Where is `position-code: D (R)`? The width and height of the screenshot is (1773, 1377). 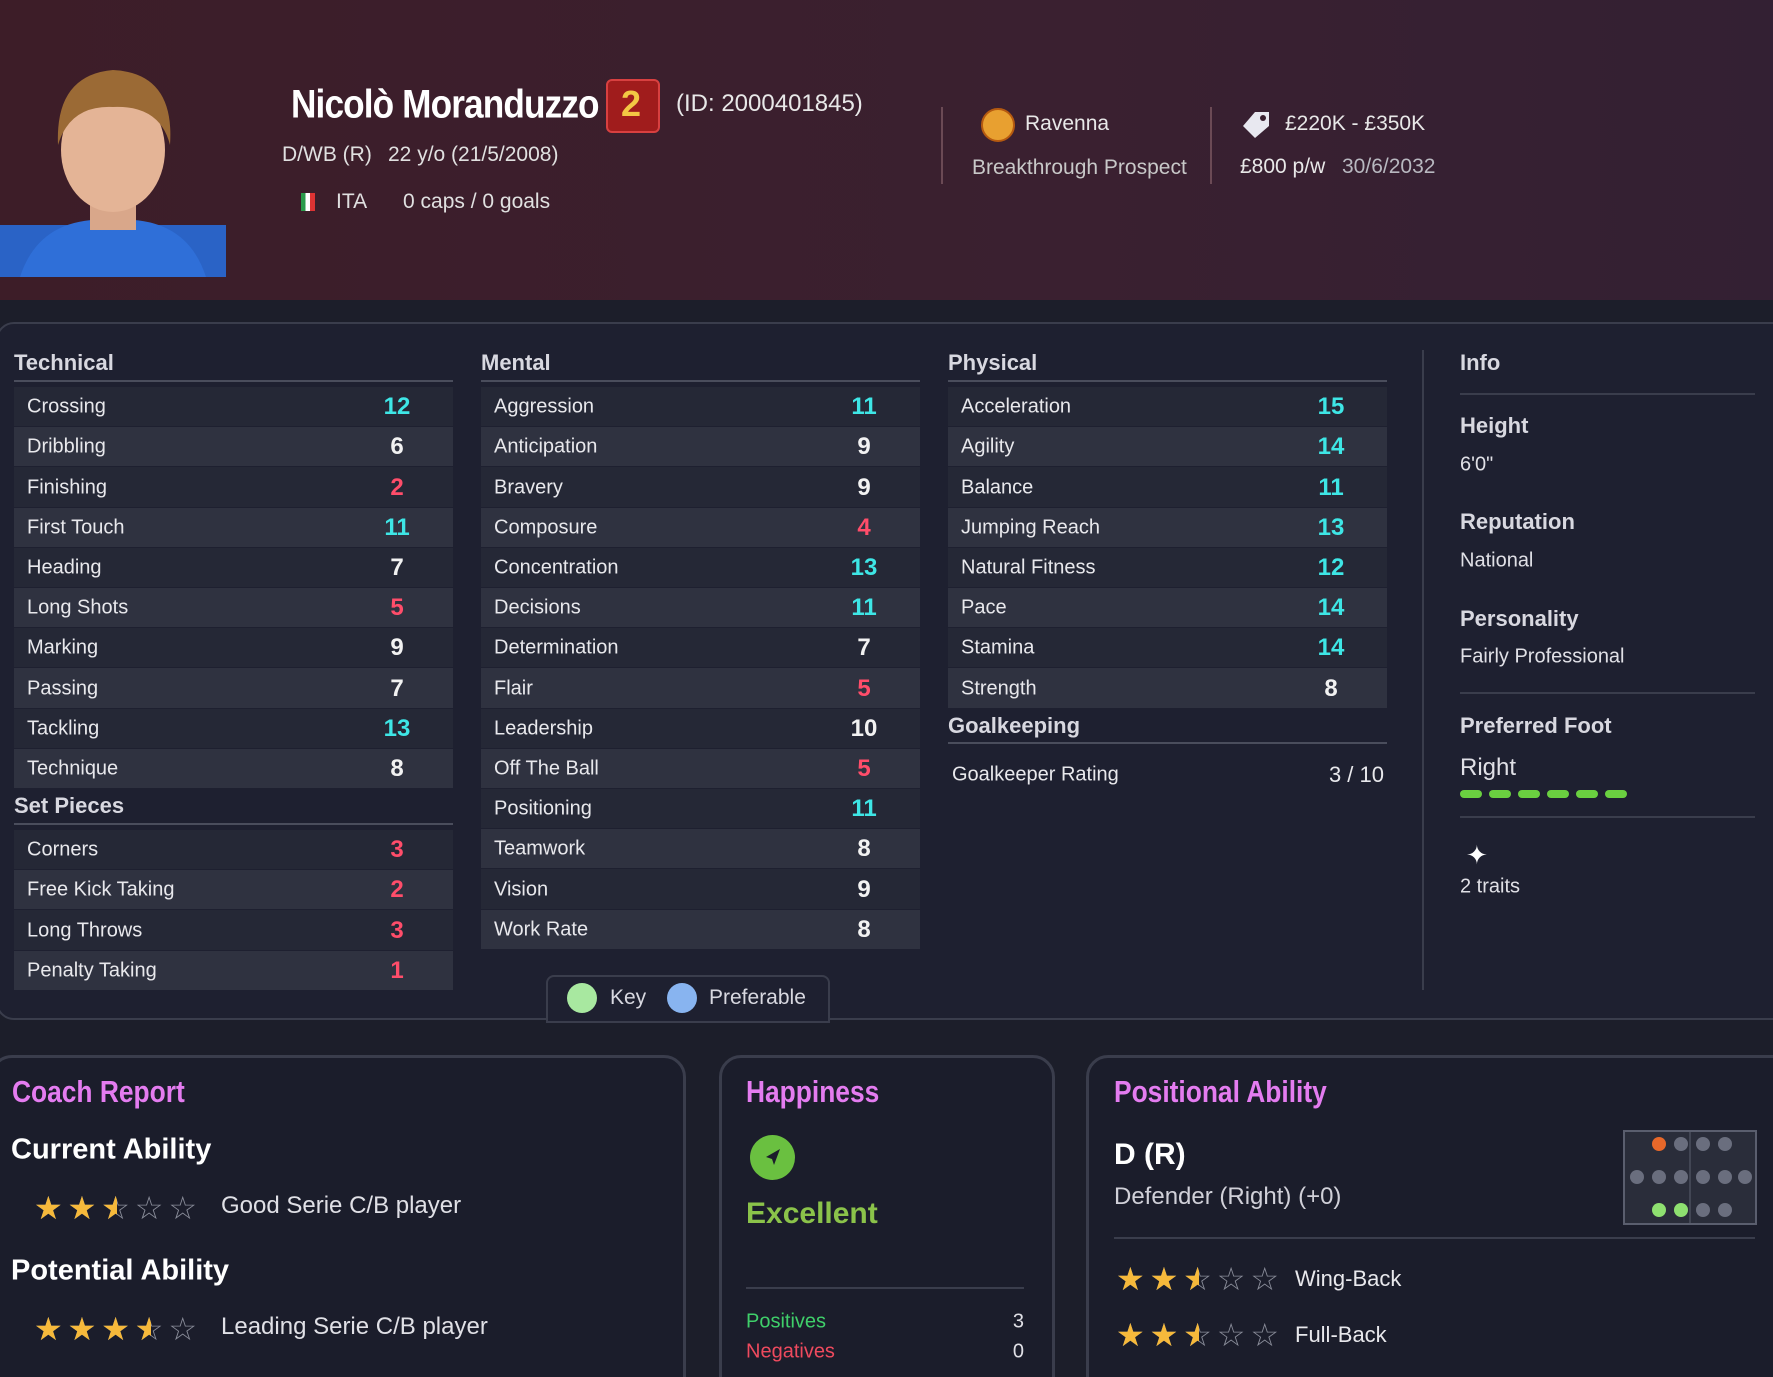 position-code: D (R) is located at coordinates (1150, 1154).